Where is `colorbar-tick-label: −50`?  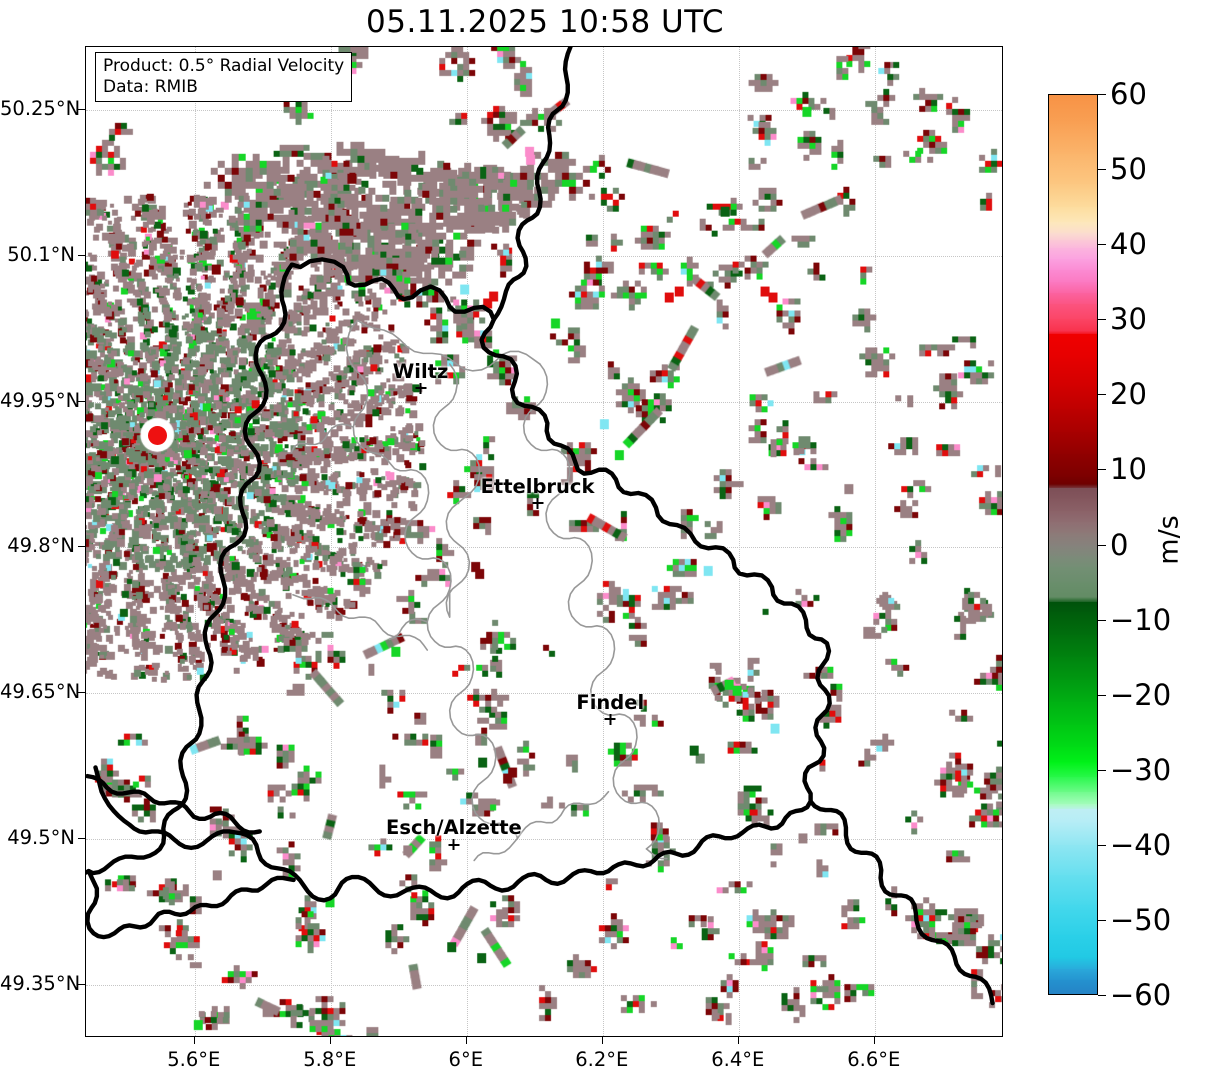 colorbar-tick-label: −50 is located at coordinates (1141, 919).